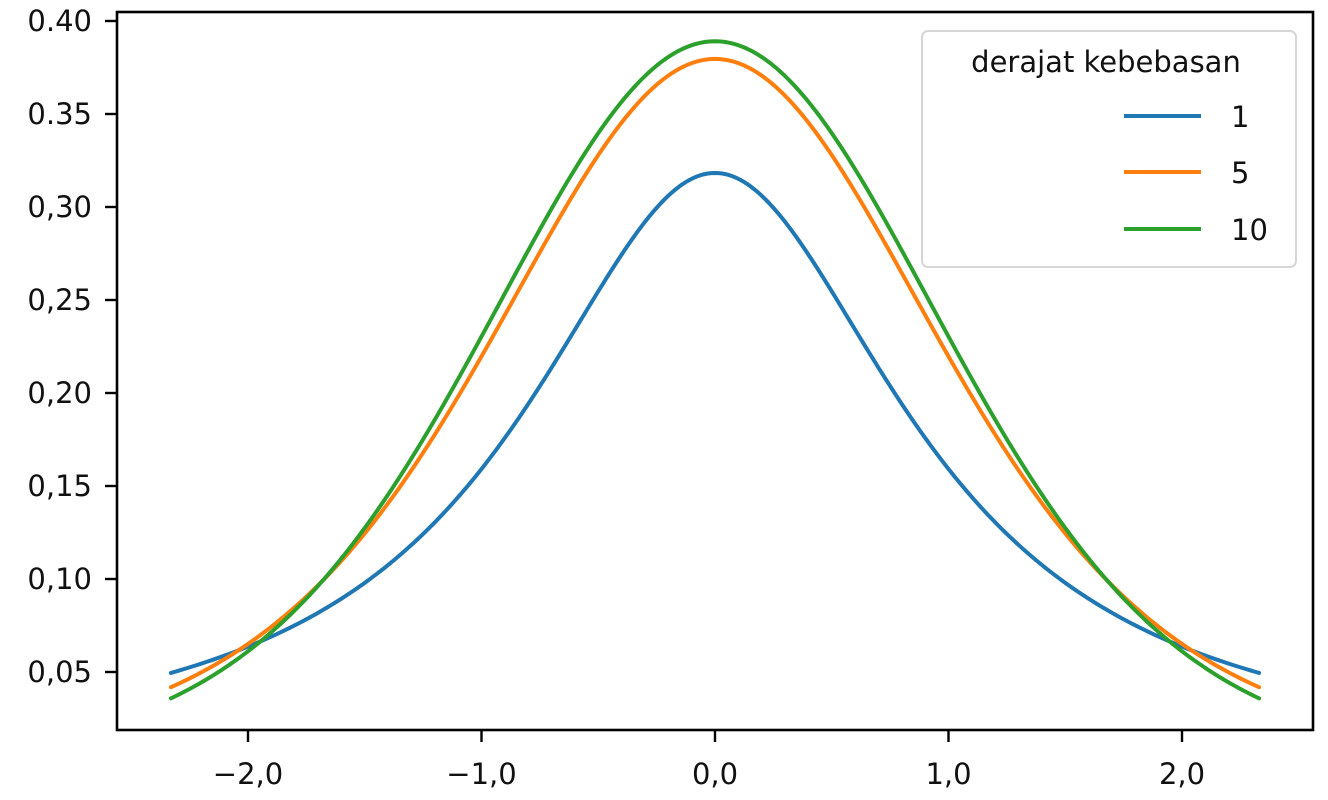 The width and height of the screenshot is (1328, 800). Describe the element at coordinates (59, 486) in the screenshot. I see `y-tick-label: 0,15` at that location.